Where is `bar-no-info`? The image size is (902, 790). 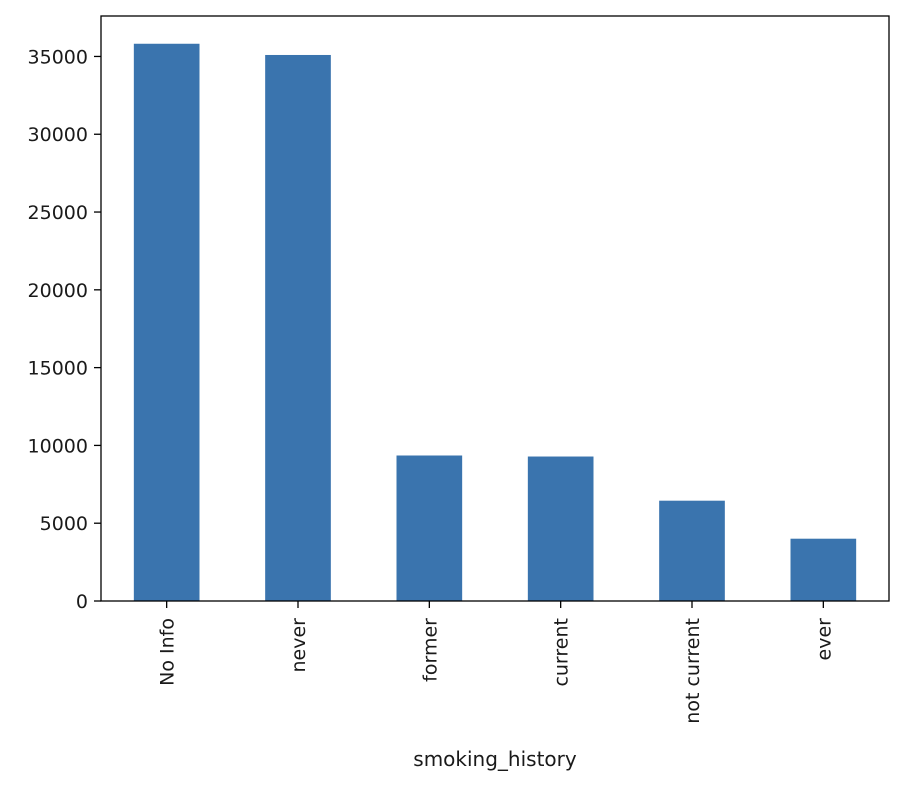 bar-no-info is located at coordinates (166, 322).